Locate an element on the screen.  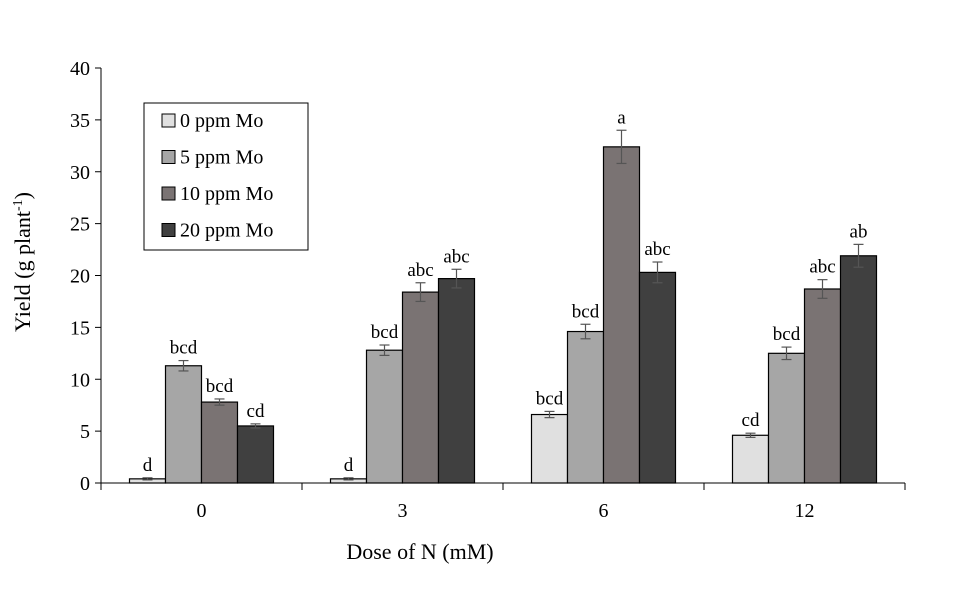
x-tick-label: 0 is located at coordinates (202, 511).